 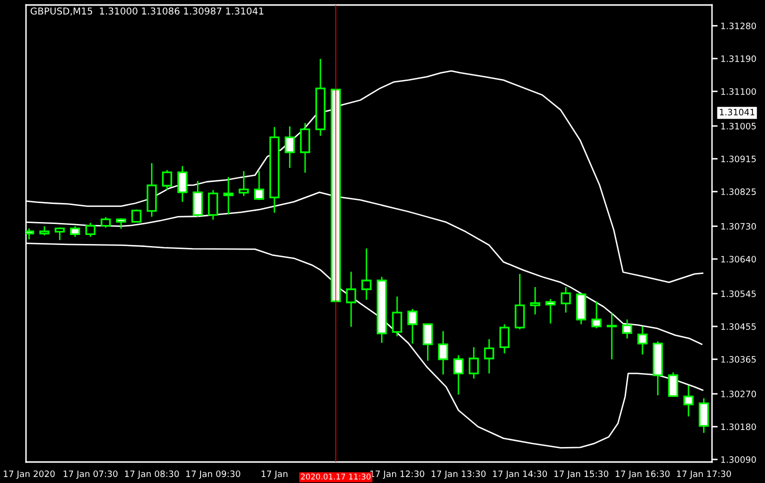 What do you see at coordinates (738, 159) in the screenshot?
I see `y-tick-label: 1.30915` at bounding box center [738, 159].